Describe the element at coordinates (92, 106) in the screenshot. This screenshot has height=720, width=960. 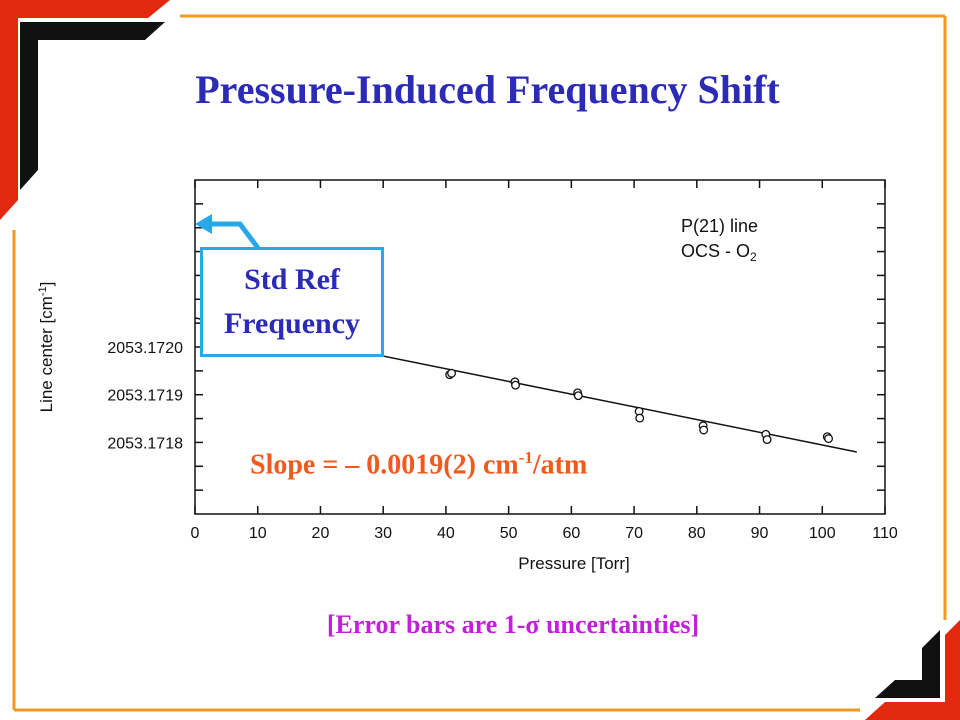
I see `frame-corner-top-left-black` at that location.